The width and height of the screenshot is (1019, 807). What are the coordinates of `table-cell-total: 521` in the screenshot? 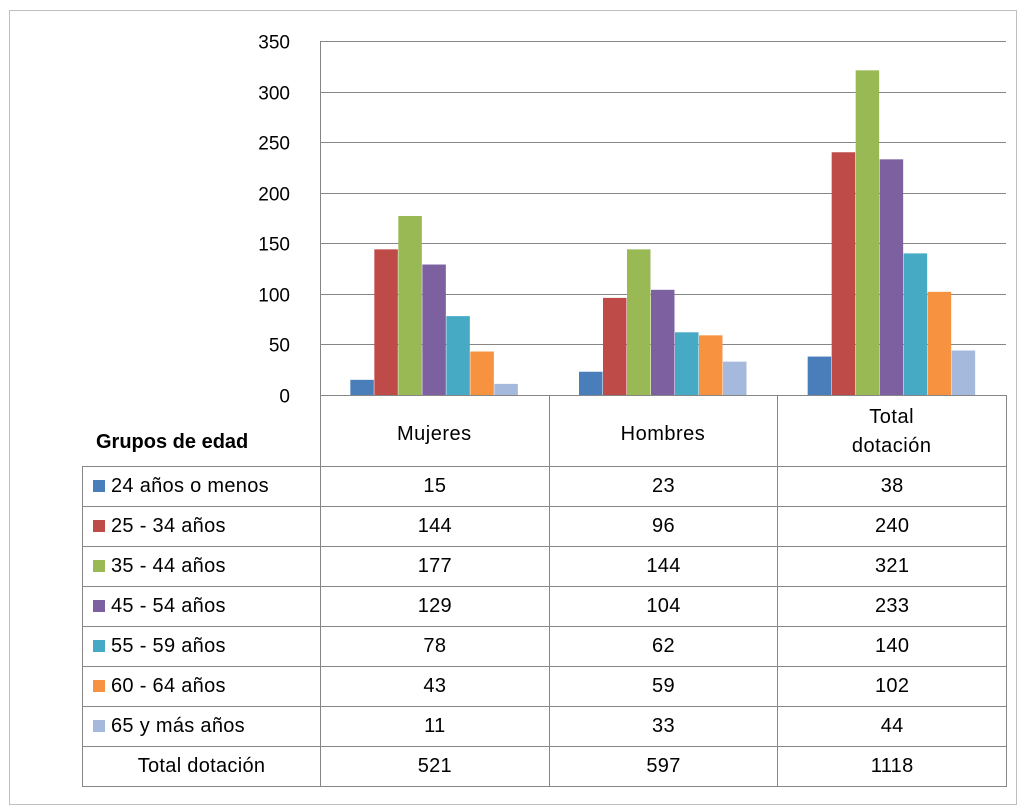 It's located at (435, 766).